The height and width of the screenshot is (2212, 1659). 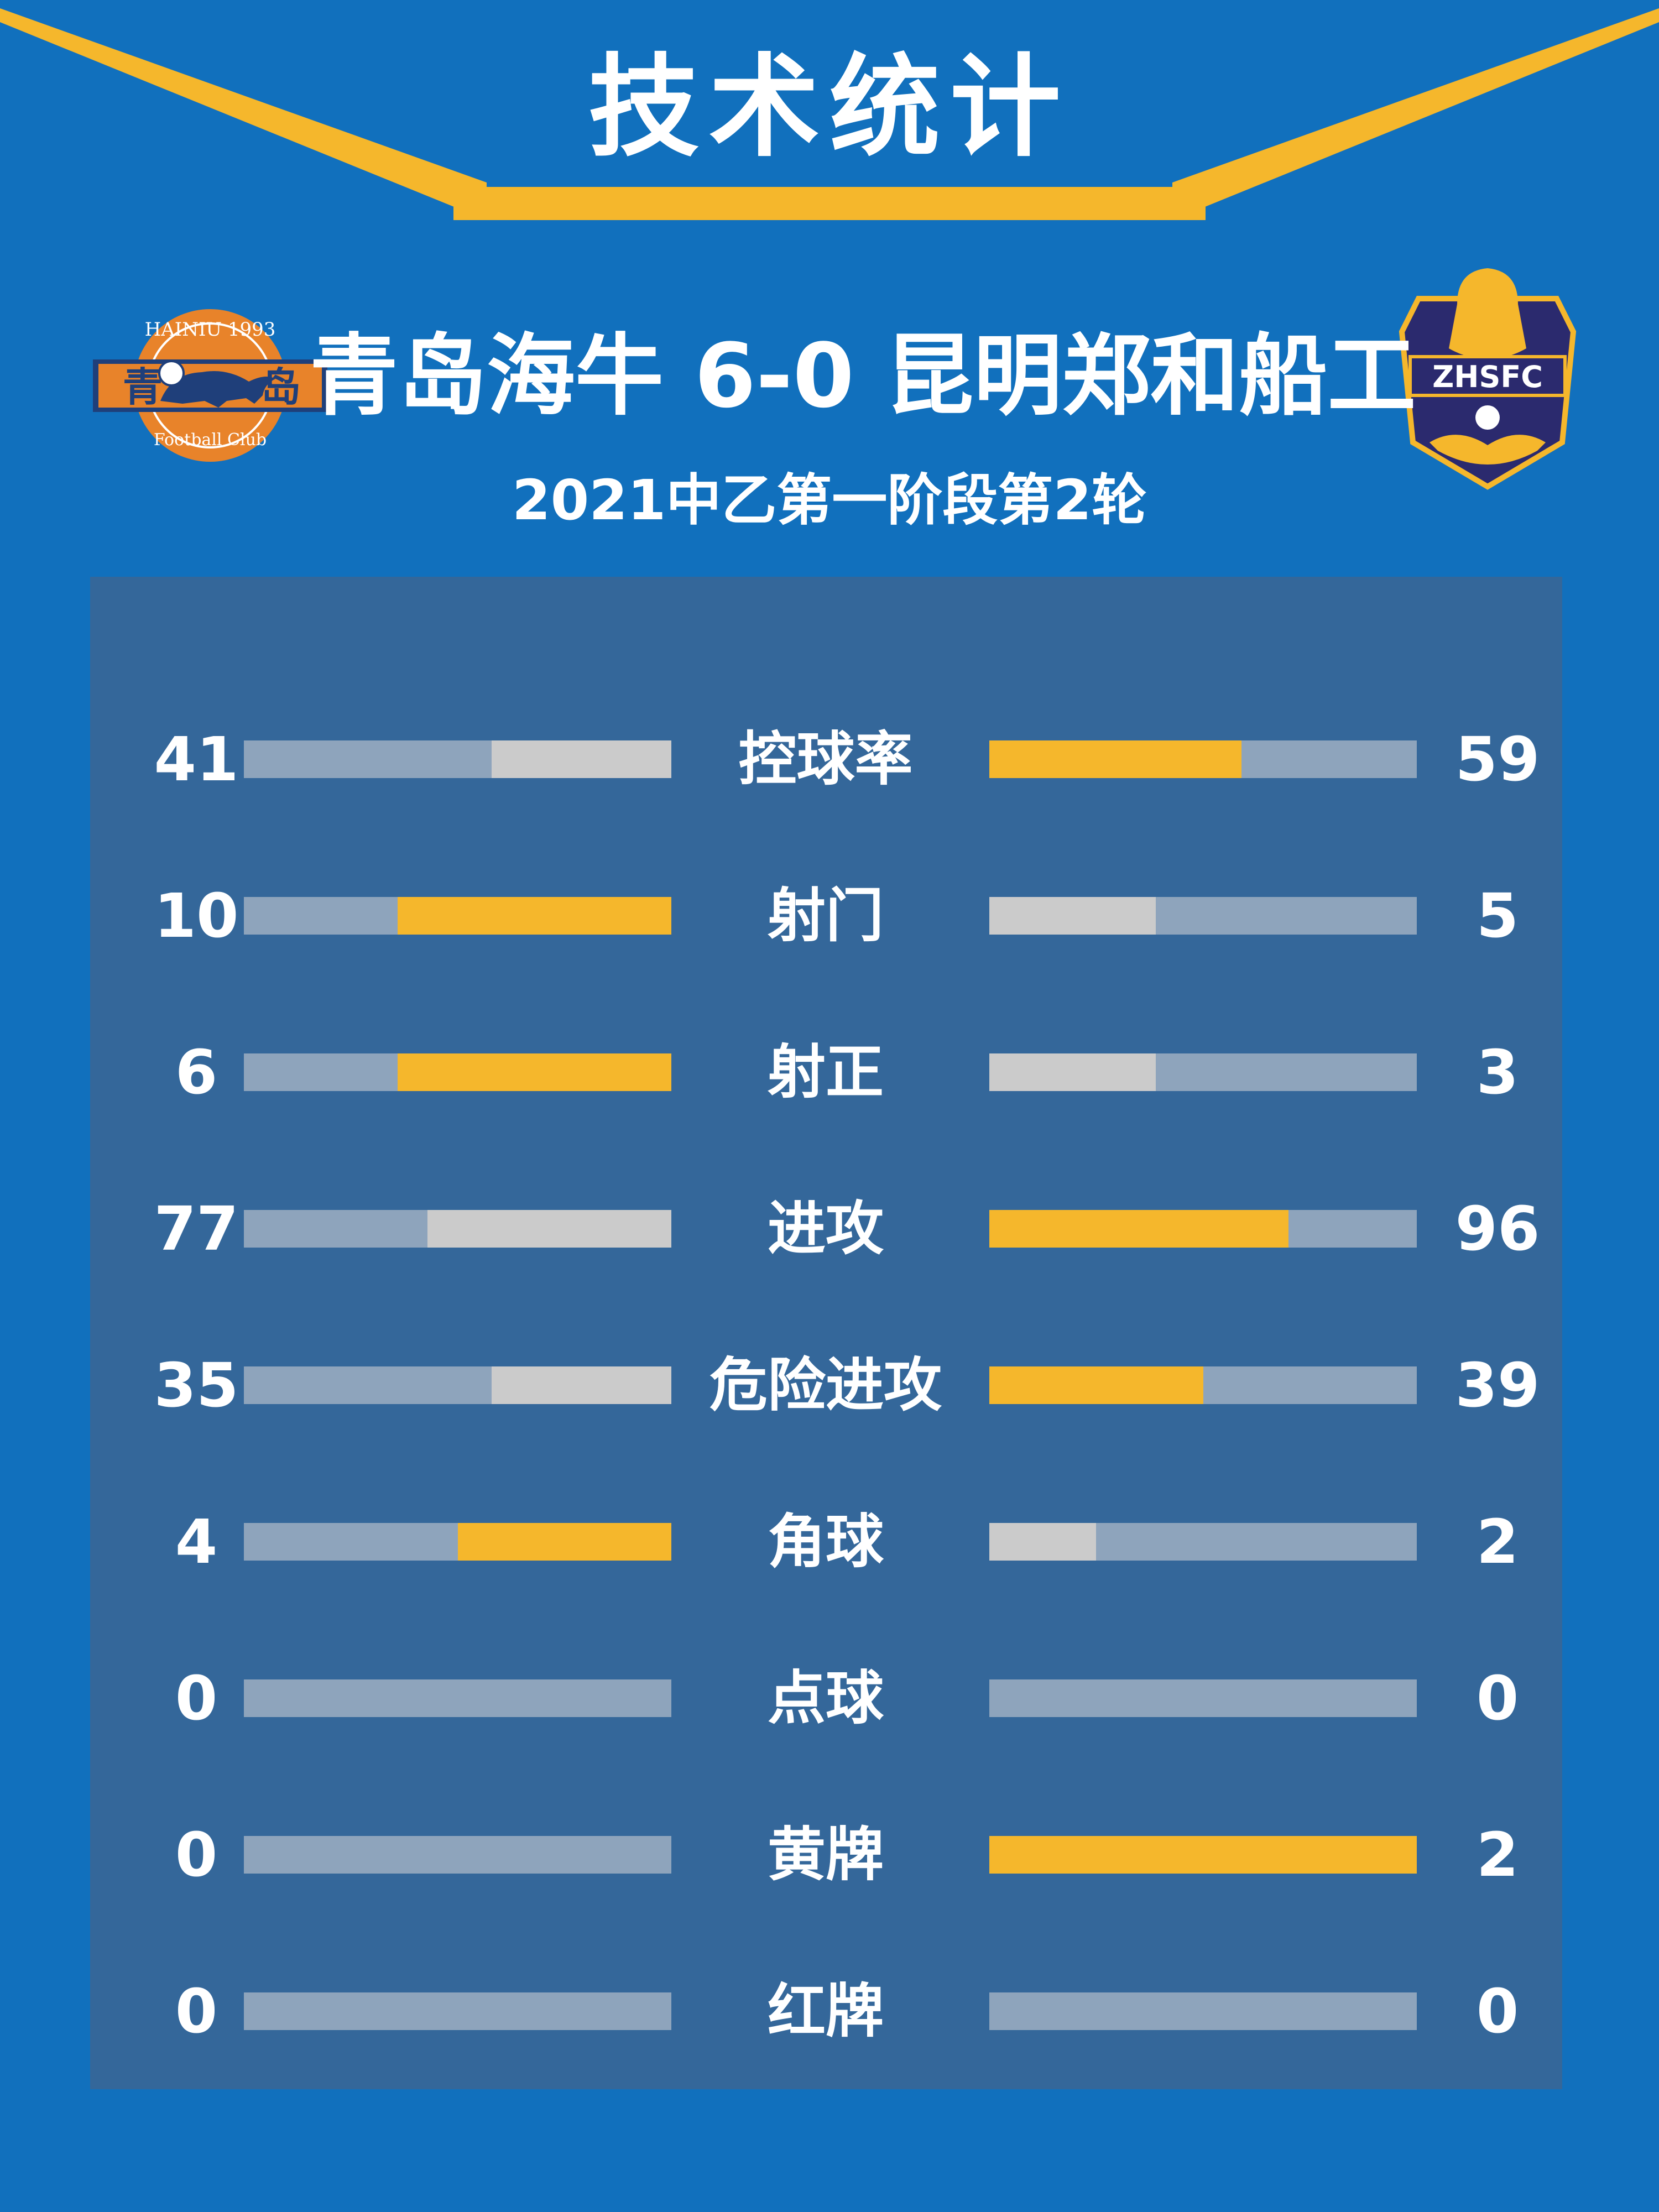 I want to click on home-stat-value: 10, so click(x=197, y=916).